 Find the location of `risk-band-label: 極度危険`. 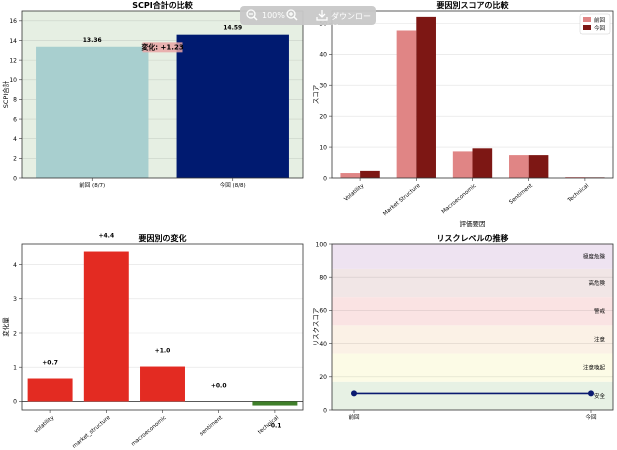

risk-band-label: 極度危険 is located at coordinates (594, 256).